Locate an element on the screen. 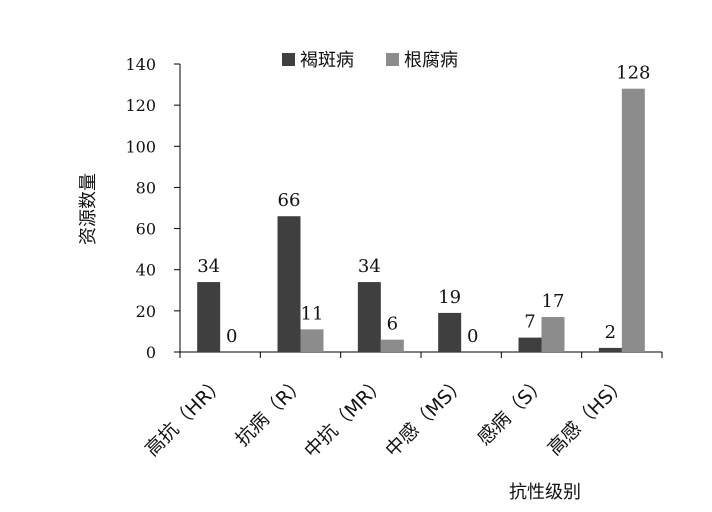 The height and width of the screenshot is (512, 712). x-tick-label: 中感（MS） is located at coordinates (425, 416).